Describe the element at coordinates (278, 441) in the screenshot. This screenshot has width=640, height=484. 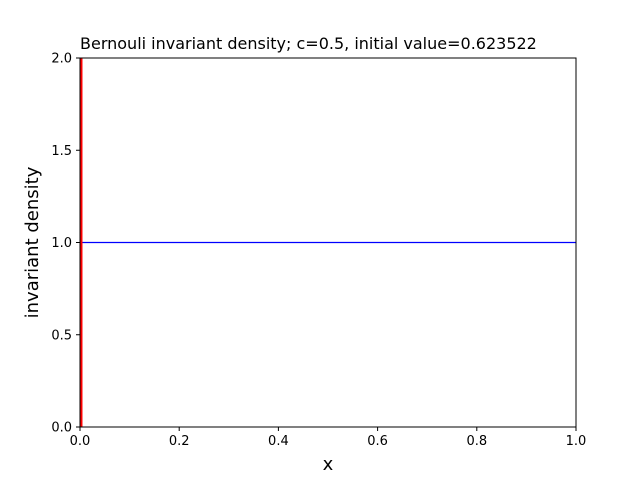
I see `x-tick-label: 0.4` at that location.